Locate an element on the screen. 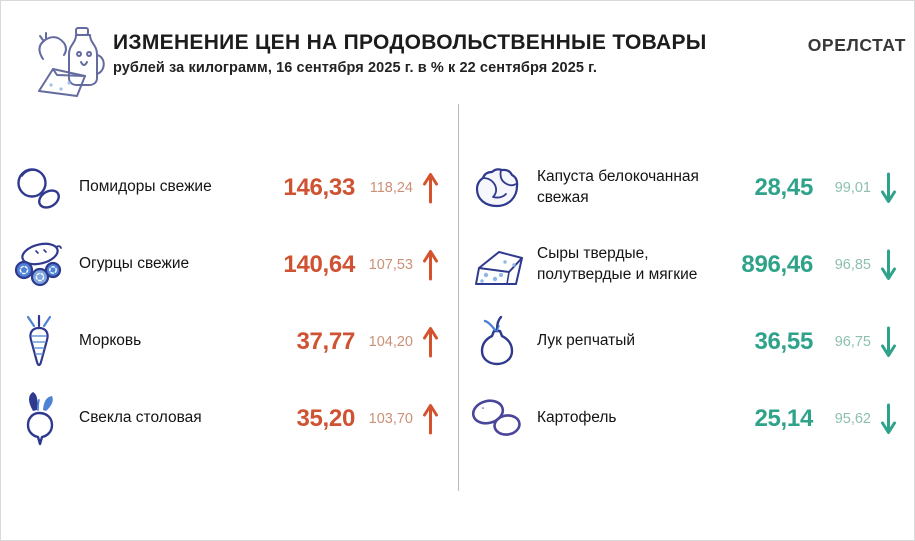 The height and width of the screenshot is (541, 915). price-value: 25,14 is located at coordinates (783, 418).